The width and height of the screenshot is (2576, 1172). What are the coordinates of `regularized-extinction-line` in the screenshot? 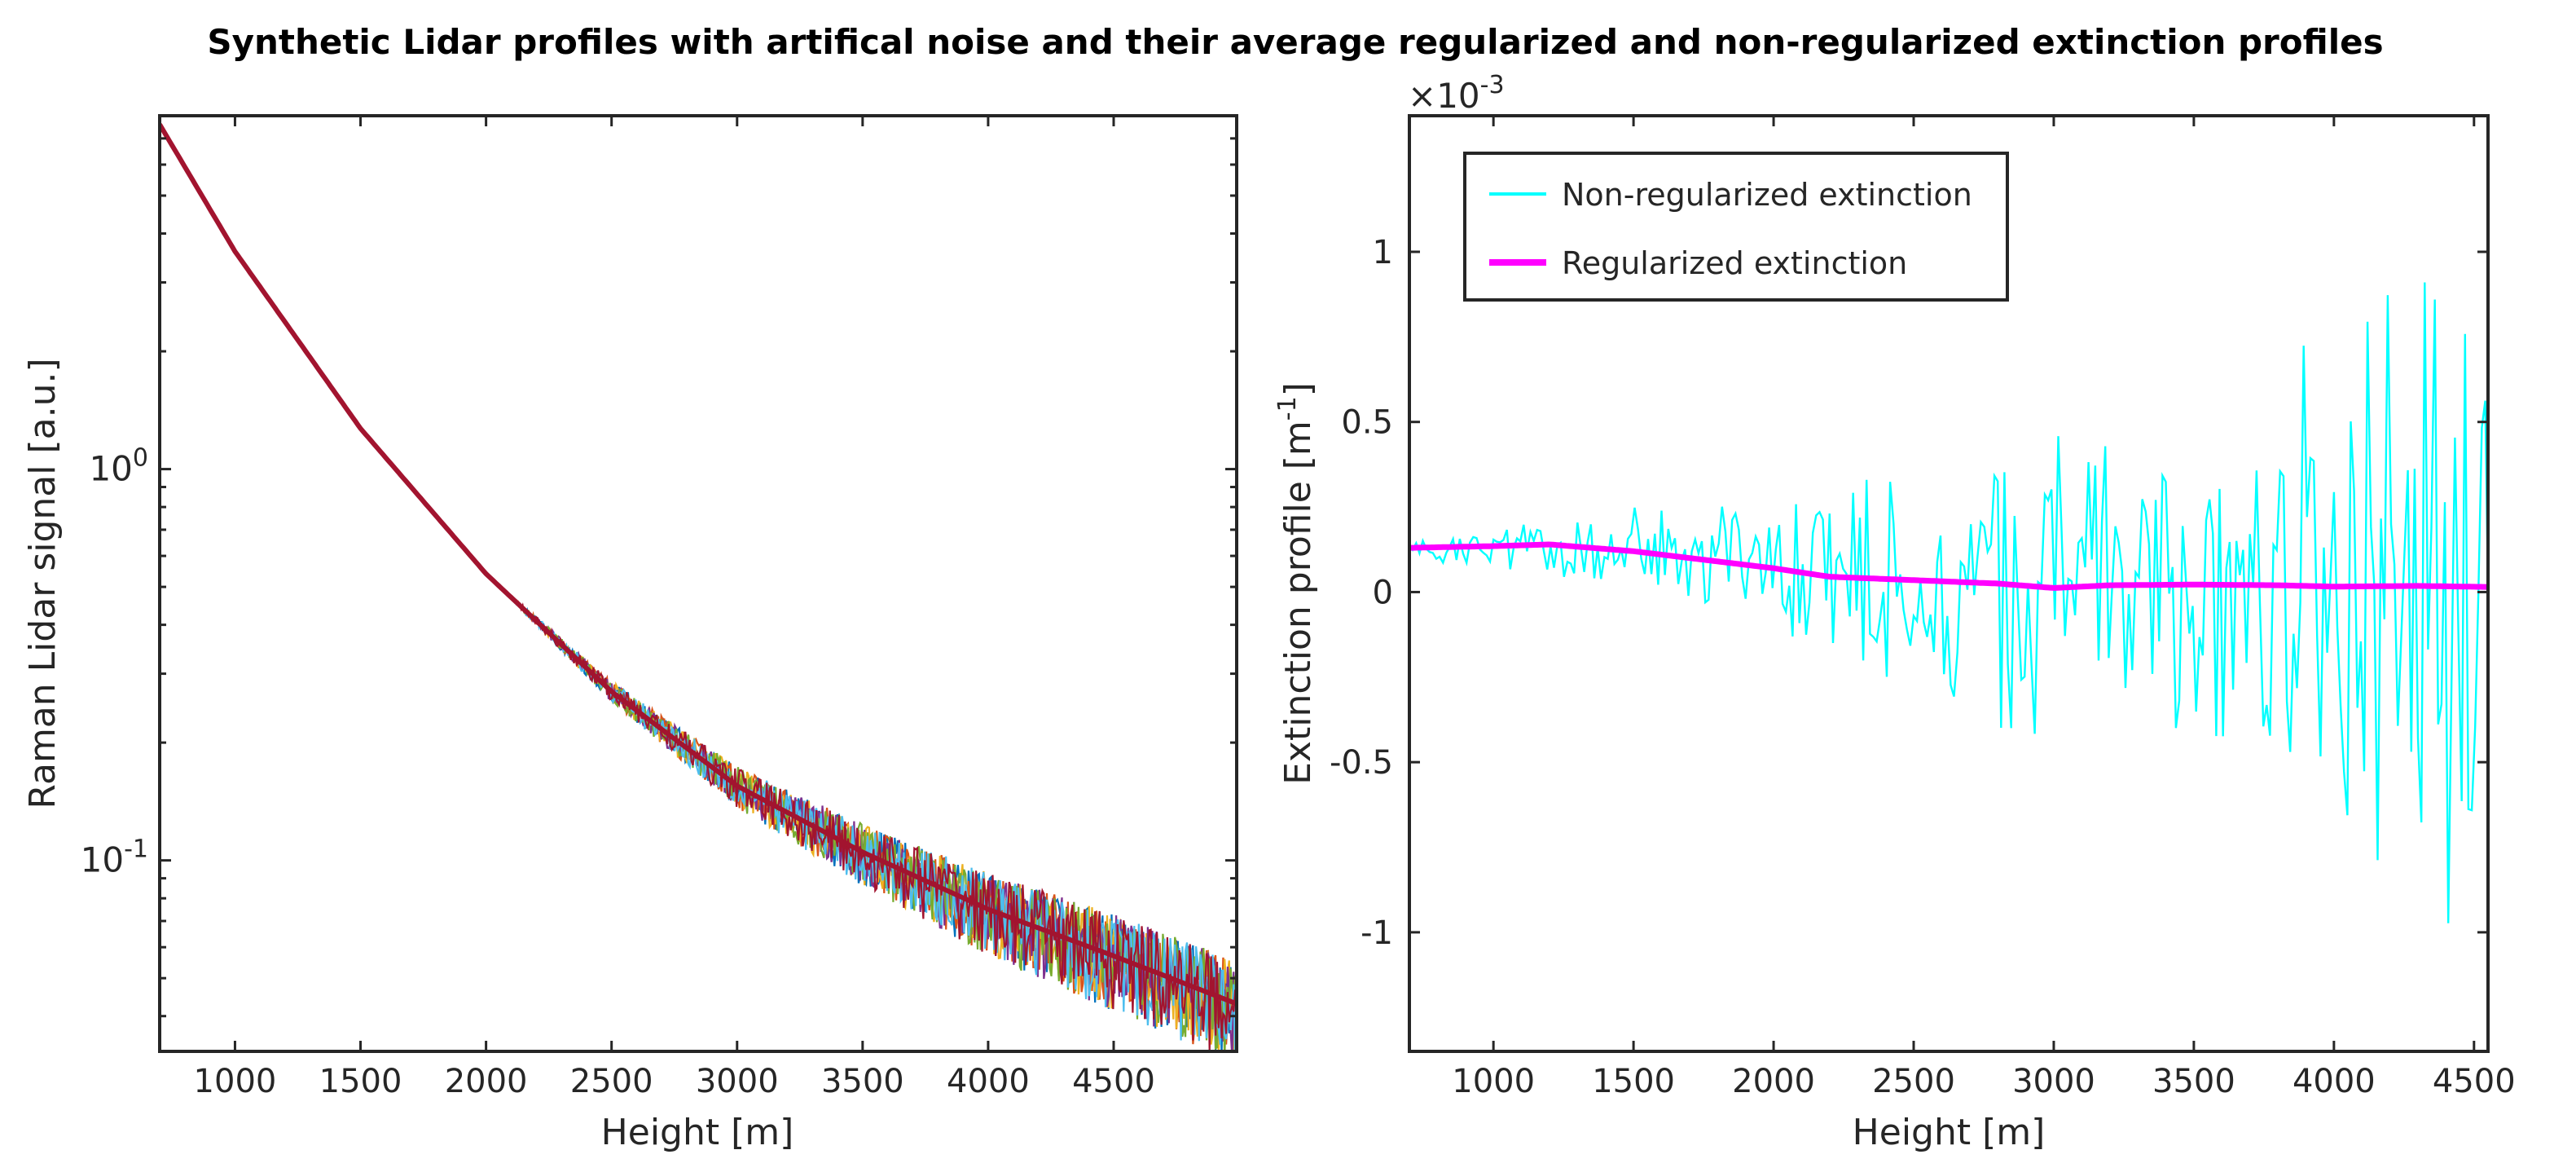 It's located at (1948, 566).